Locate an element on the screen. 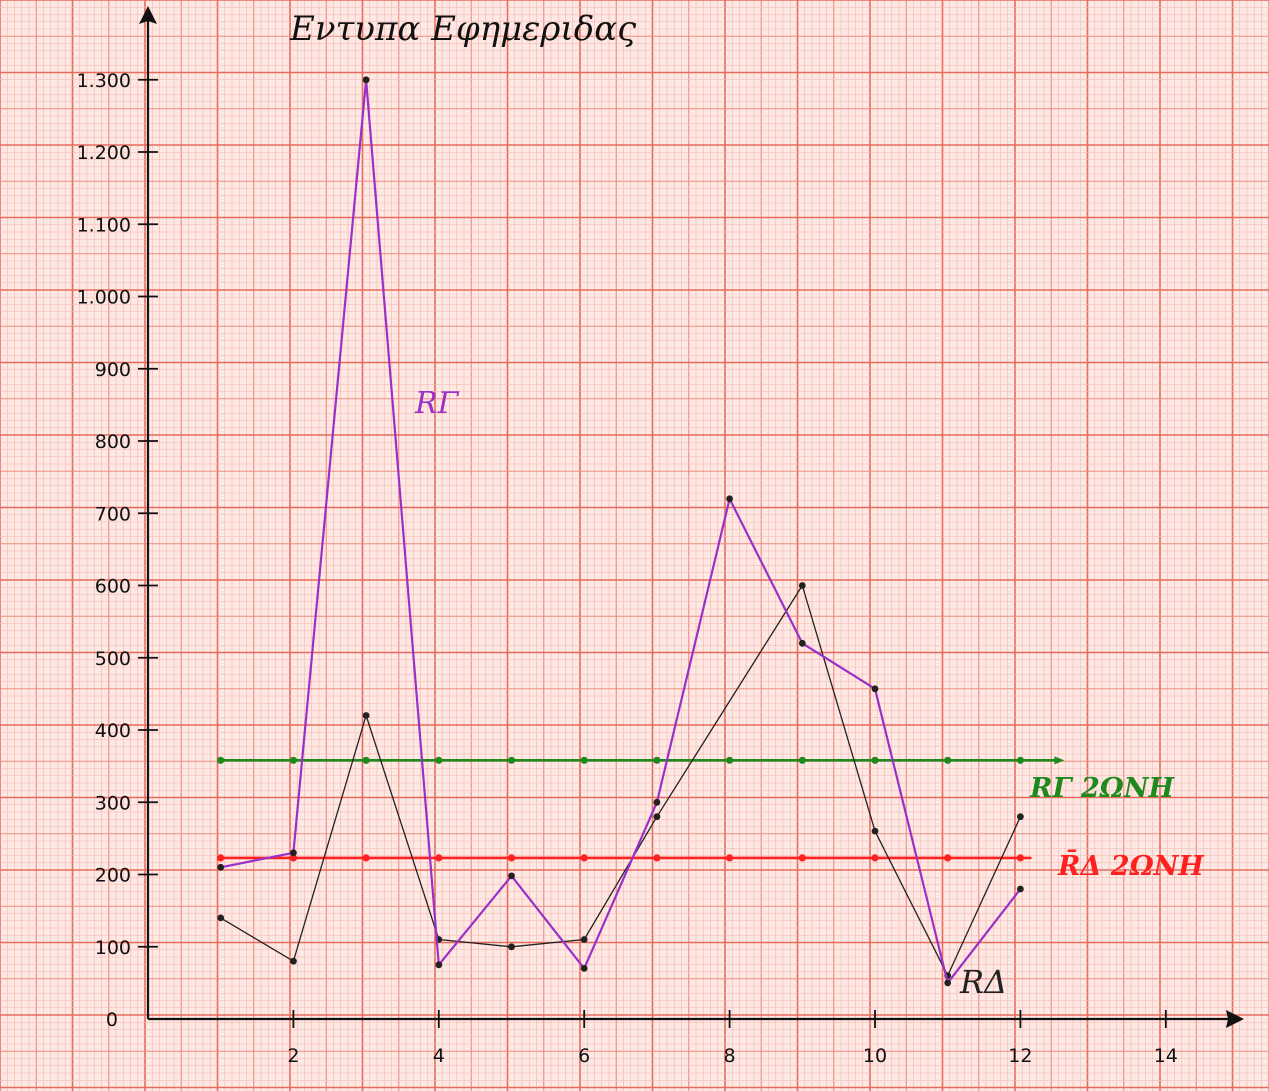 This screenshot has width=1269, height=1091. y-axis-arrow is located at coordinates (148, 15).